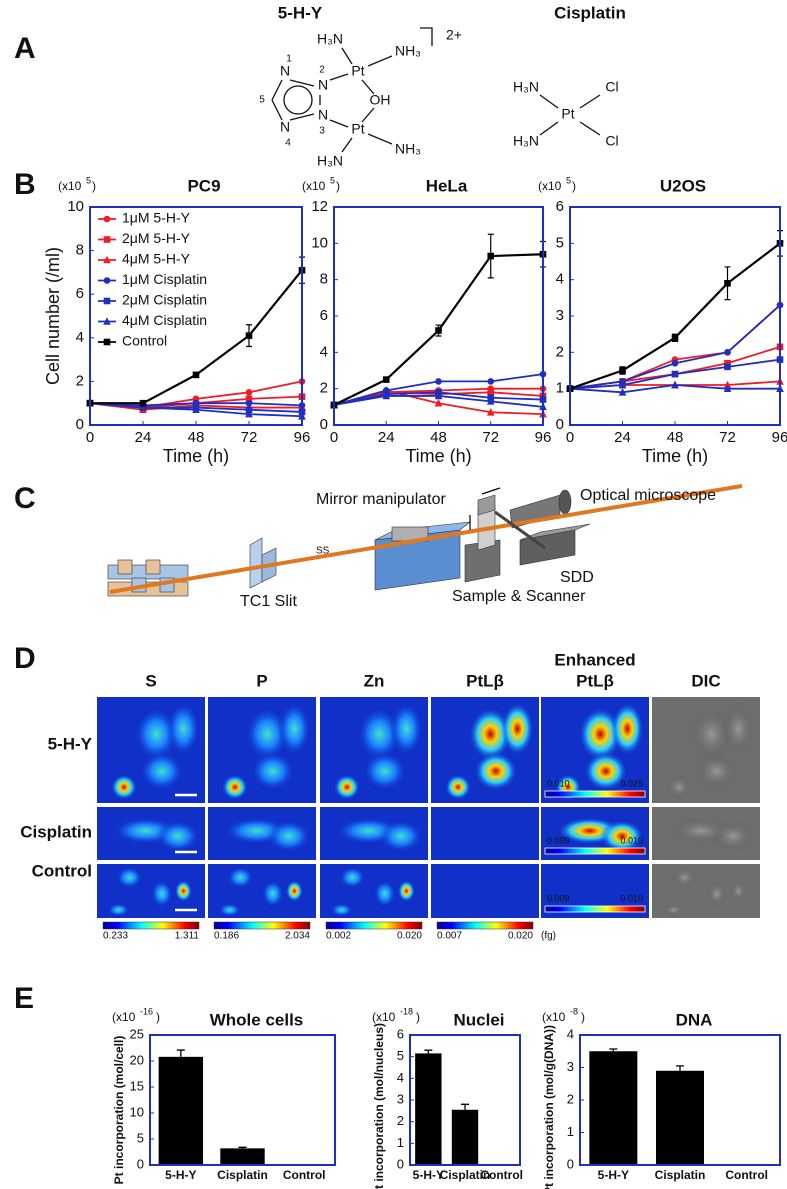 This screenshot has height=1189, width=787. I want to click on y-tick-label: 15, so click(137, 1085).